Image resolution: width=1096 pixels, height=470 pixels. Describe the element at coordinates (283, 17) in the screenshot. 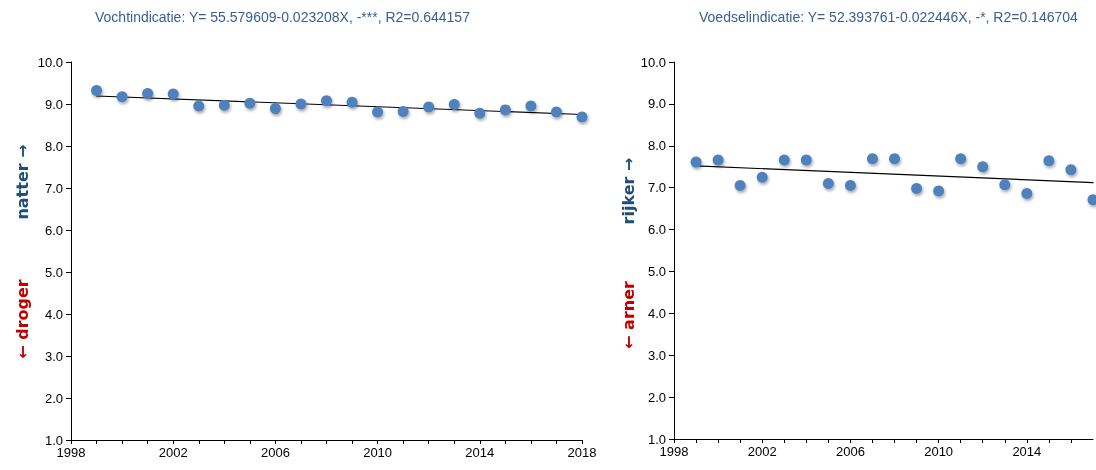

I see `chart-title: Vochtindicatie: Y= 55.579609-0.023208X, -***, R2=0.644157` at that location.